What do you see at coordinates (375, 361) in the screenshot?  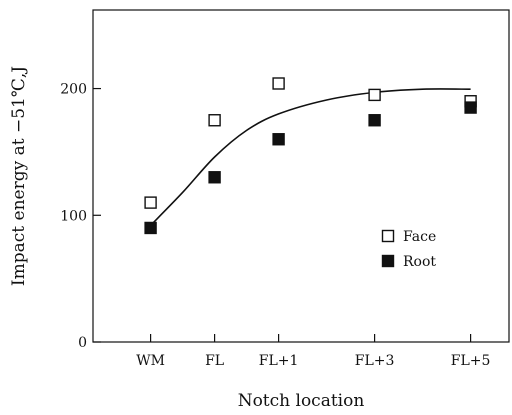 I see `x-tick-label: FL+3` at bounding box center [375, 361].